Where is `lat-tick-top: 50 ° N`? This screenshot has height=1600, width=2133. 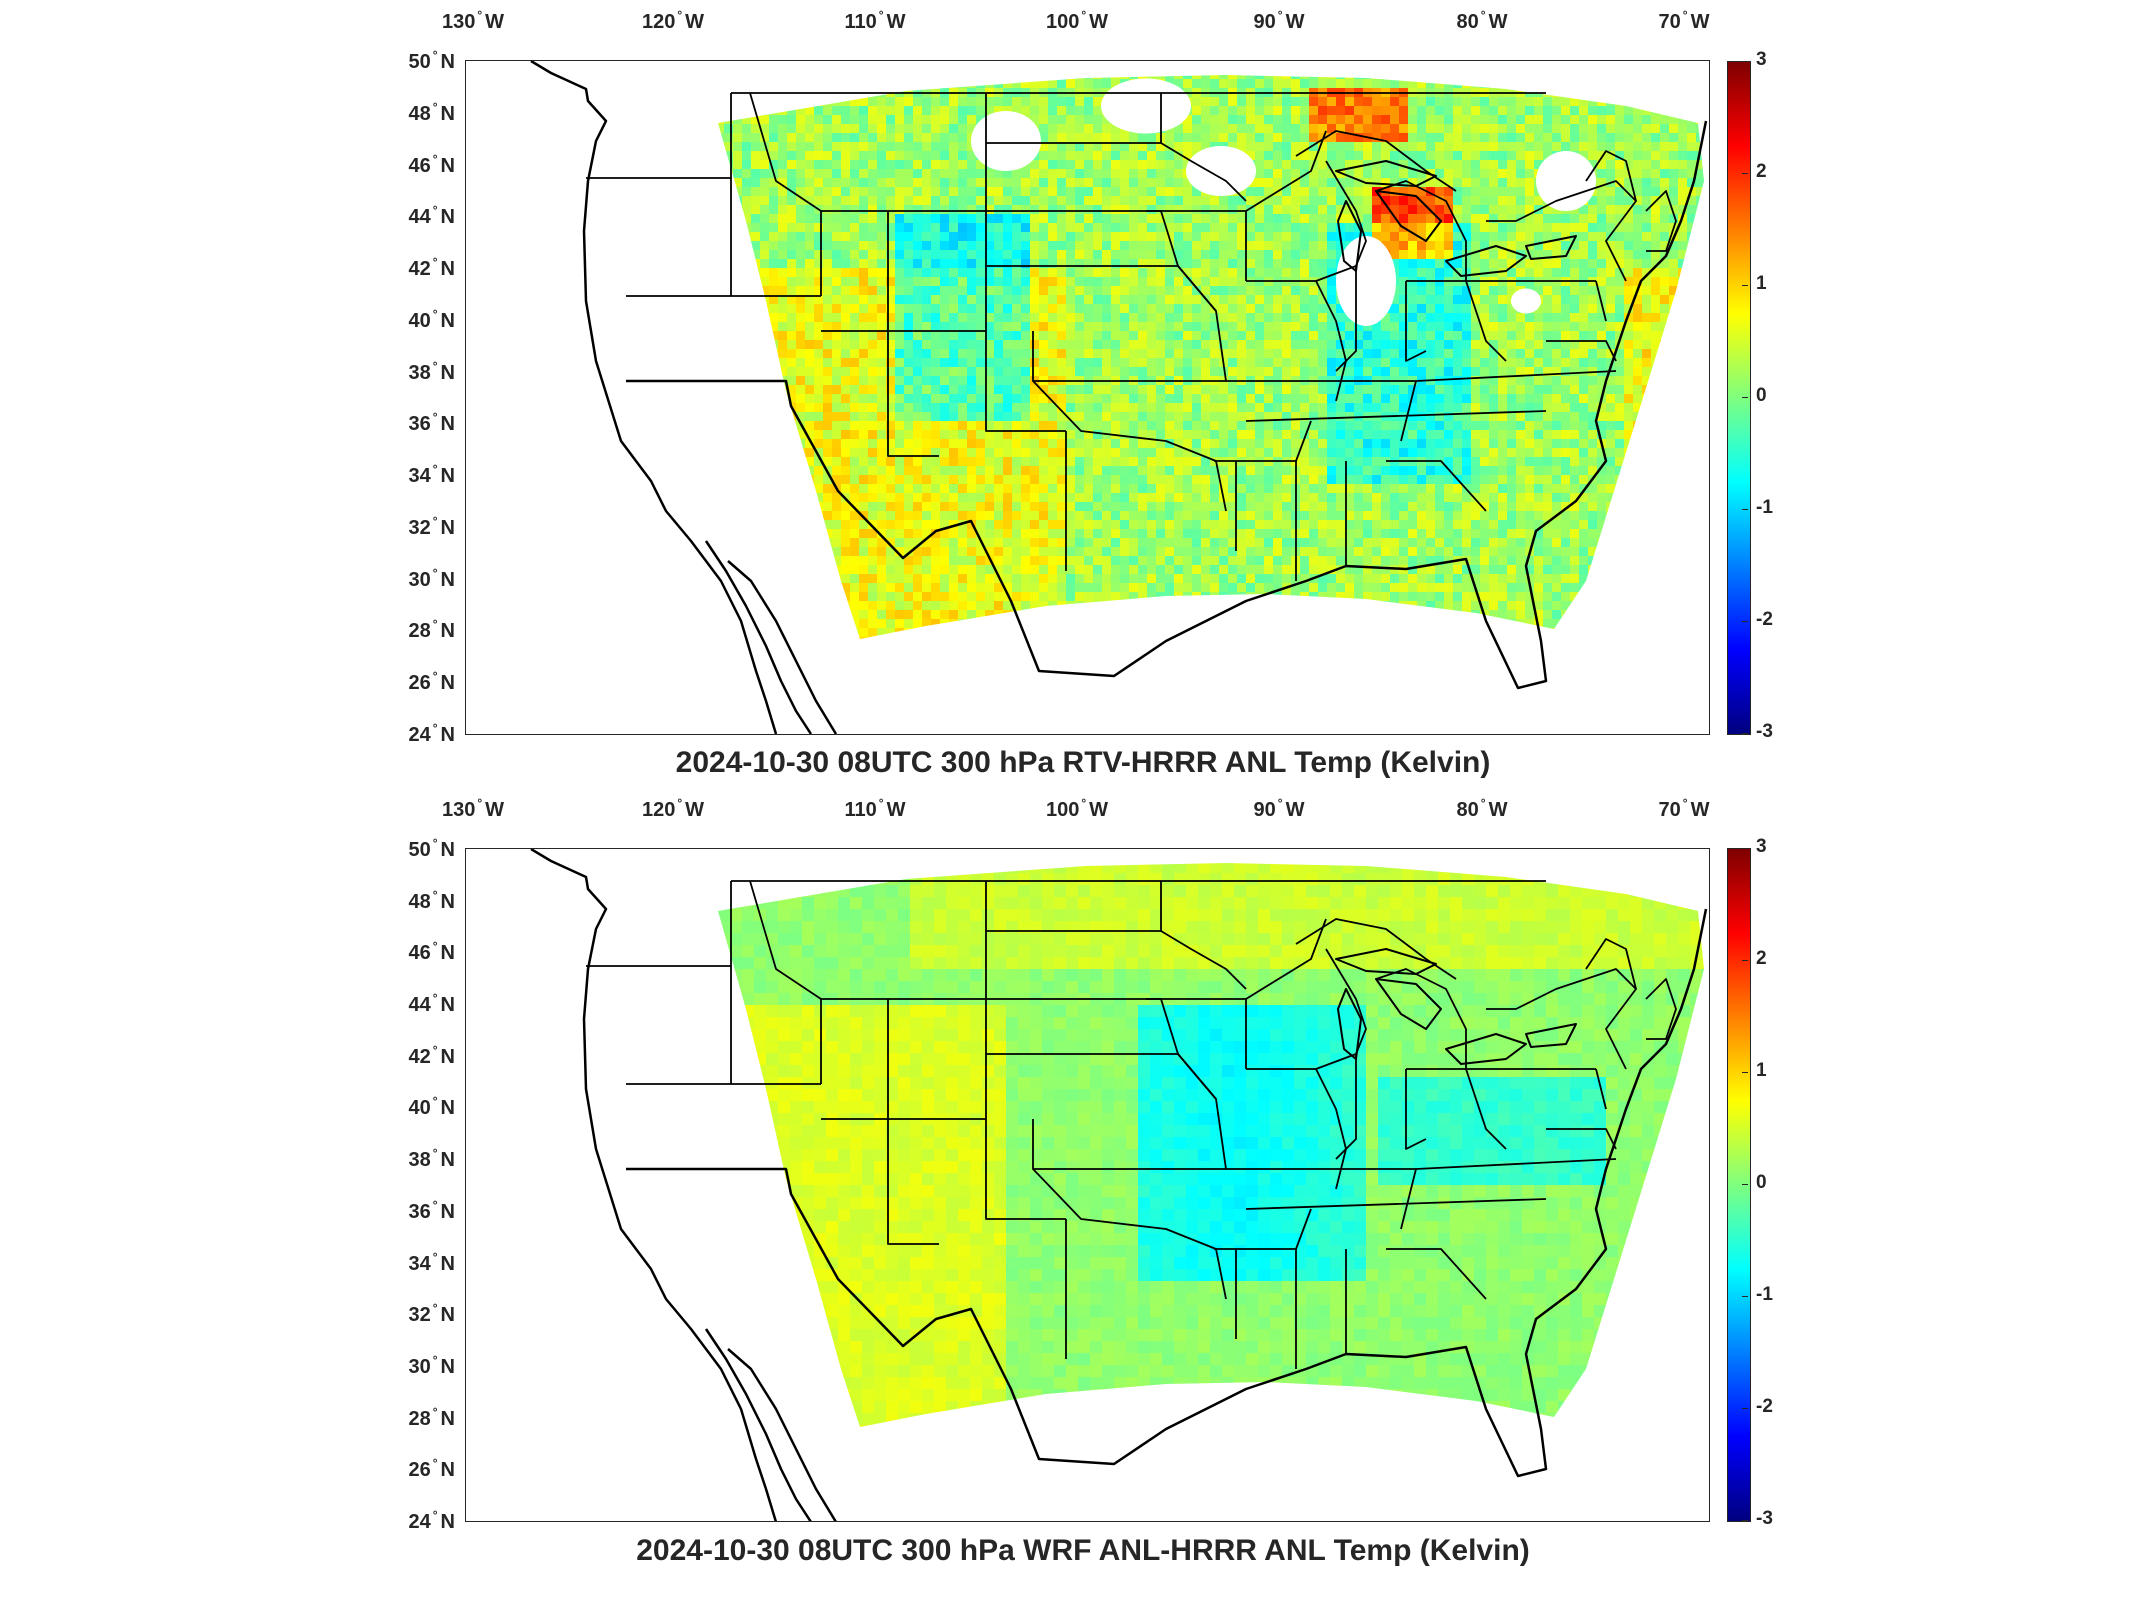
lat-tick-top: 50 ° N is located at coordinates (431, 60).